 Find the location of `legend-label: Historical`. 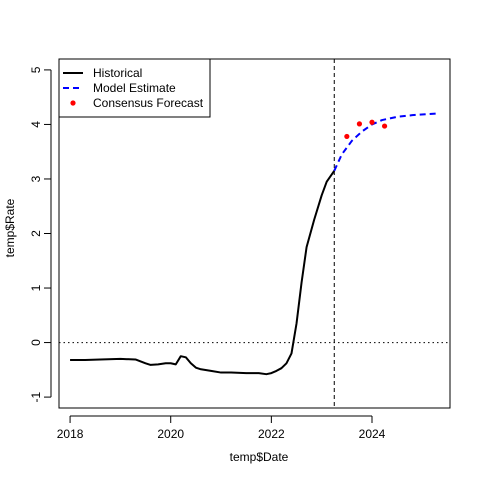

legend-label: Historical is located at coordinates (117, 73).